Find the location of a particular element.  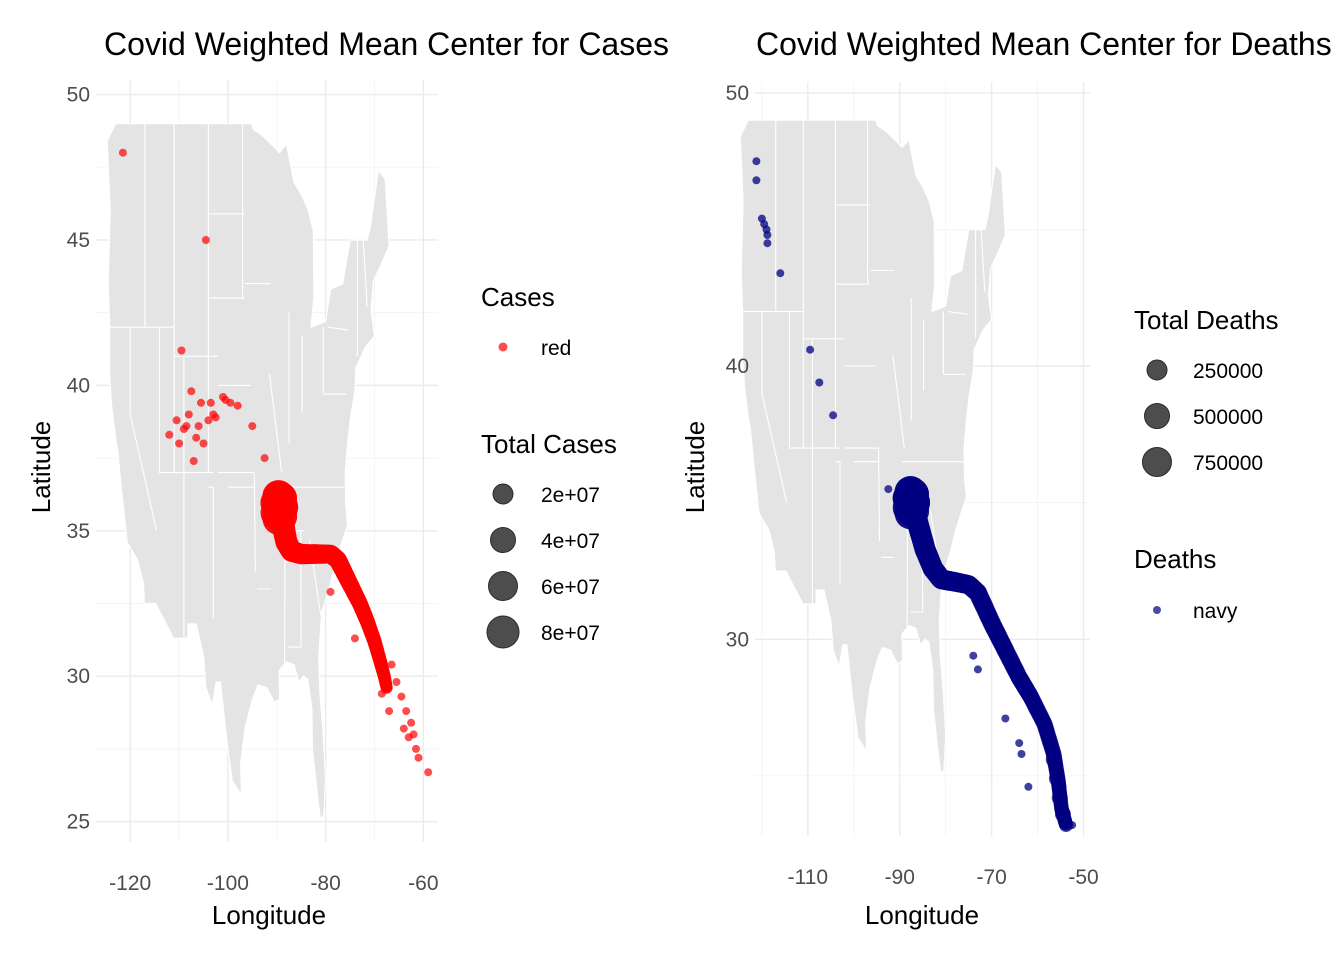

cases-x-axis-title: Longitude is located at coordinates (269, 915).